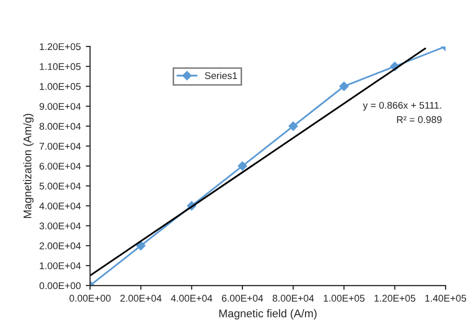  Describe the element at coordinates (395, 298) in the screenshot. I see `x-tick-label: 1.20E+05` at that location.